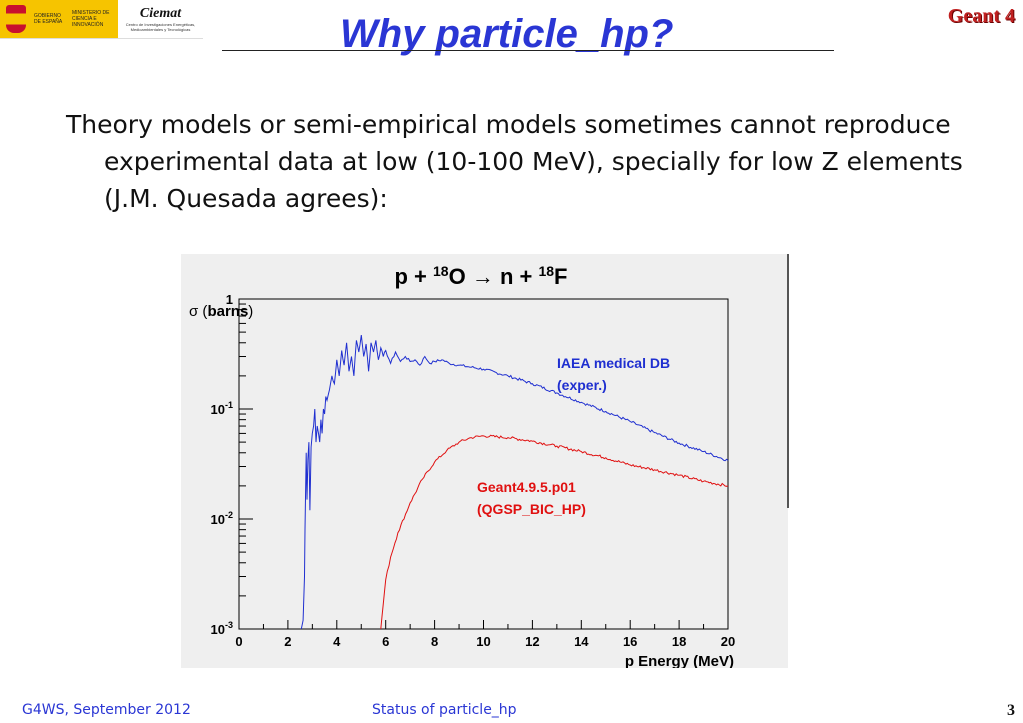  What do you see at coordinates (728, 641) in the screenshot?
I see `x-tick-label: 20` at bounding box center [728, 641].